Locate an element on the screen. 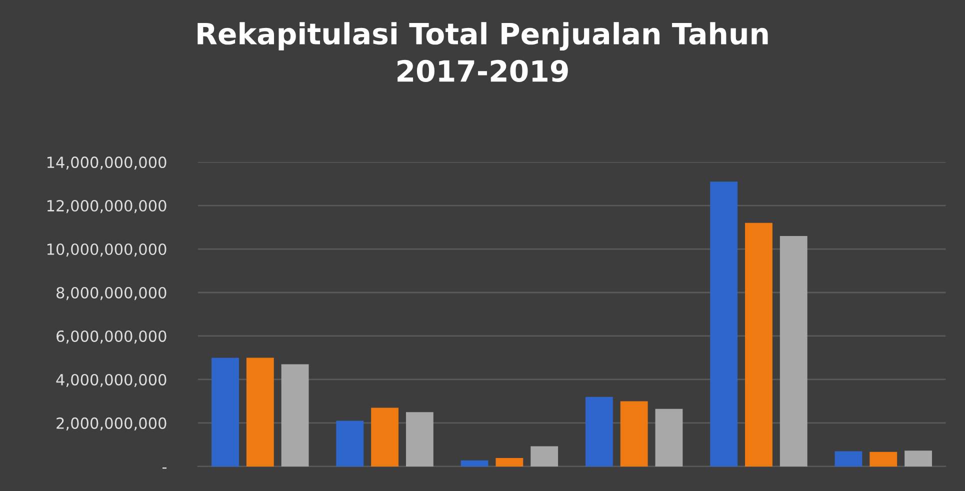  y-tick-label: 4,000,000,000 is located at coordinates (111, 381).